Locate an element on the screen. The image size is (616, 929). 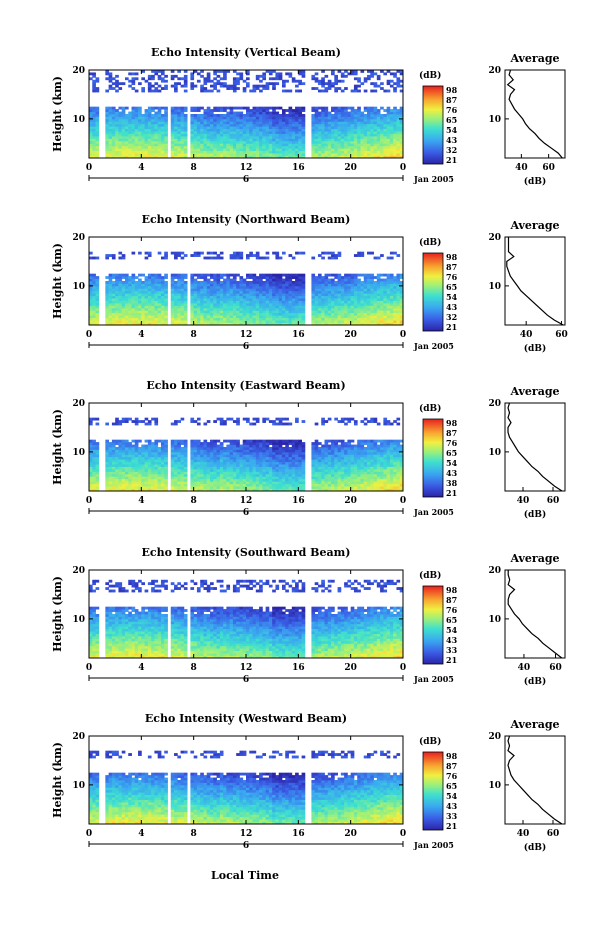
colorbar-tick-label: 33 is located at coordinates (452, 650).